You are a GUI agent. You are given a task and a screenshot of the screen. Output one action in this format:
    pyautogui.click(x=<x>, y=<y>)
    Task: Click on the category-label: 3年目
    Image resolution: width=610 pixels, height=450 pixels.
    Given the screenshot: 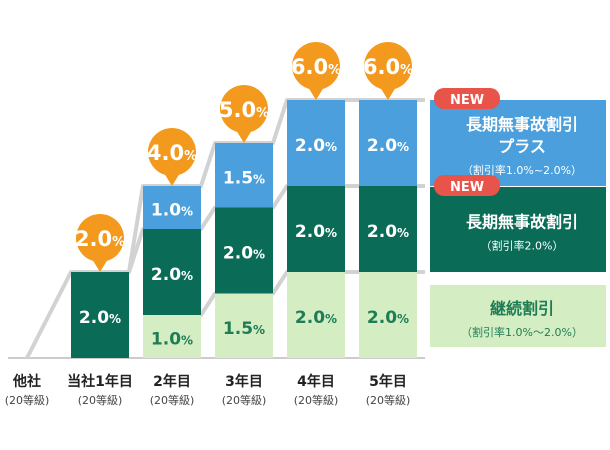 What is the action you would take?
    pyautogui.click(x=244, y=381)
    